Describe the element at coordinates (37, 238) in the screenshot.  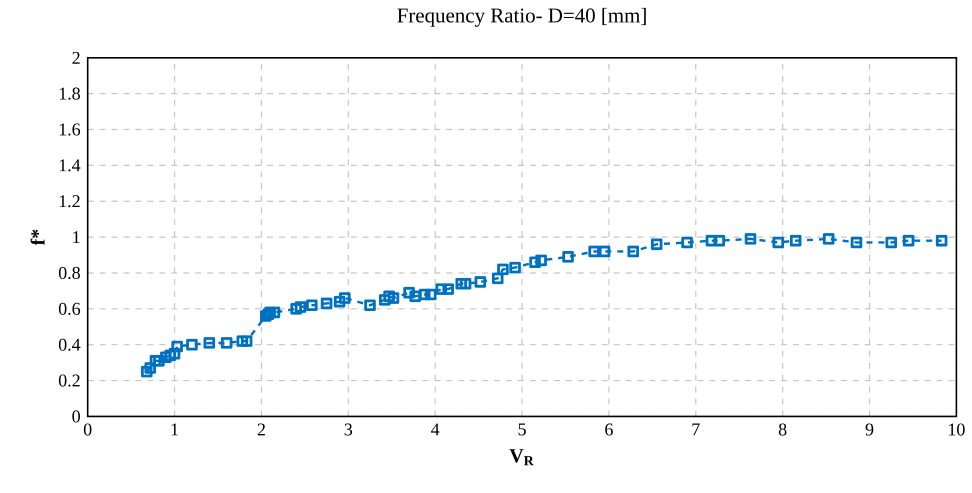
I see `y-axis-title: f*` at that location.